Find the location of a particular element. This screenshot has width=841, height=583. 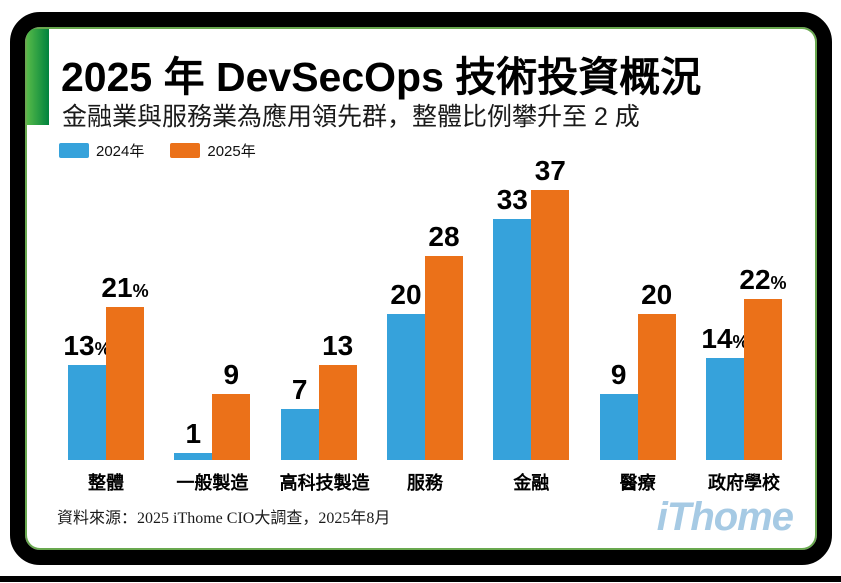

page-title: 2025 年 DevSecOps 技術投資概況 is located at coordinates (381, 77).